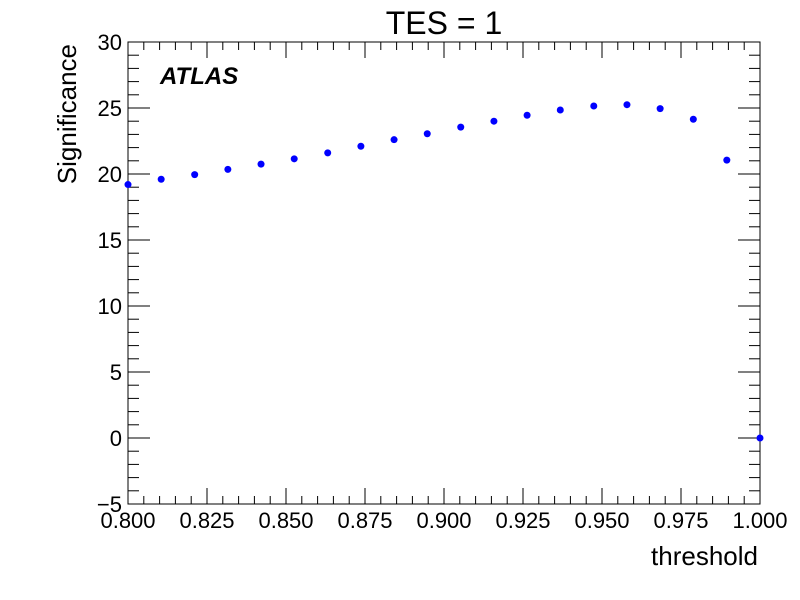  Describe the element at coordinates (110, 108) in the screenshot. I see `y-tick-label: 25` at that location.